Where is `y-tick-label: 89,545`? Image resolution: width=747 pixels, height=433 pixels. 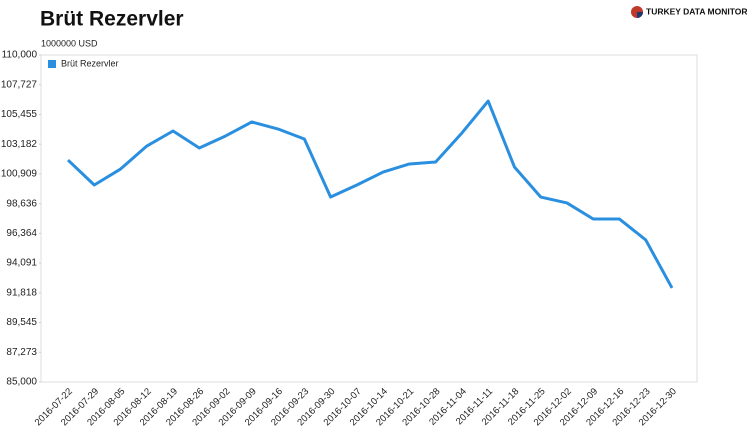
y-tick-label: 89,545 is located at coordinates (21, 322).